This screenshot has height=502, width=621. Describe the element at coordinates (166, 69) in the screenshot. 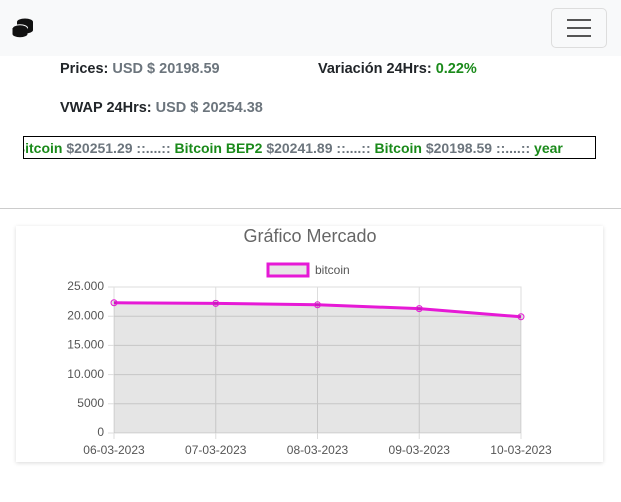

I see `value: USD $ 20198.59` at that location.